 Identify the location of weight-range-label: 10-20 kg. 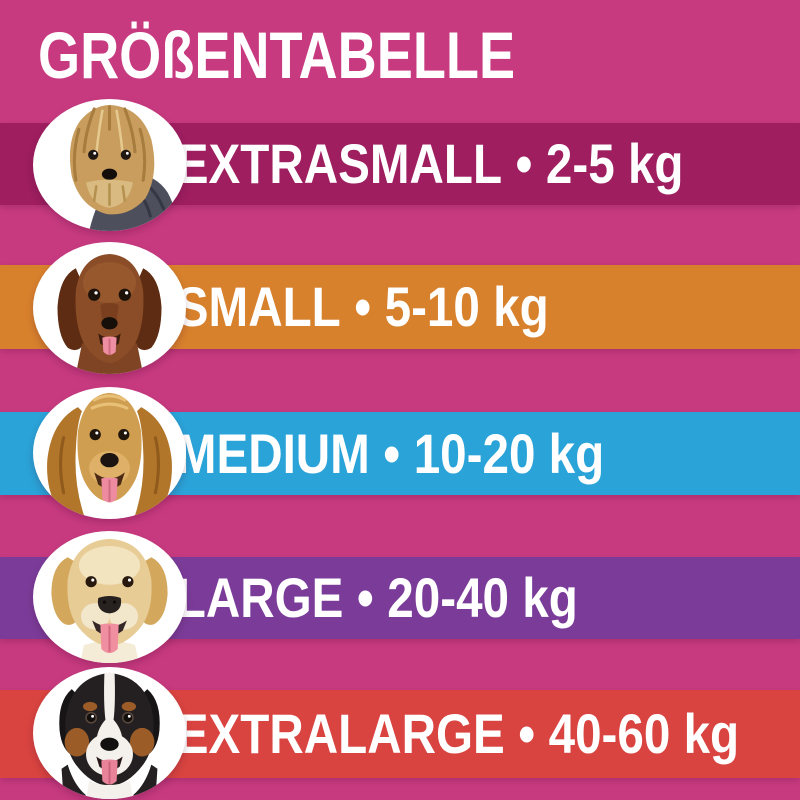
(509, 453).